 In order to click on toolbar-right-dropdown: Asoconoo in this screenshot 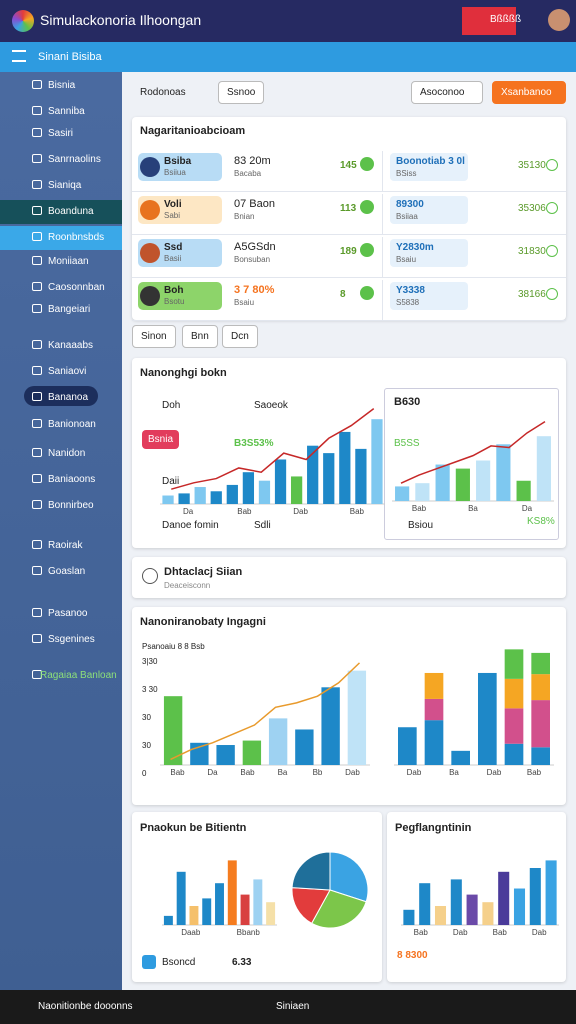, I will do `click(447, 92)`.